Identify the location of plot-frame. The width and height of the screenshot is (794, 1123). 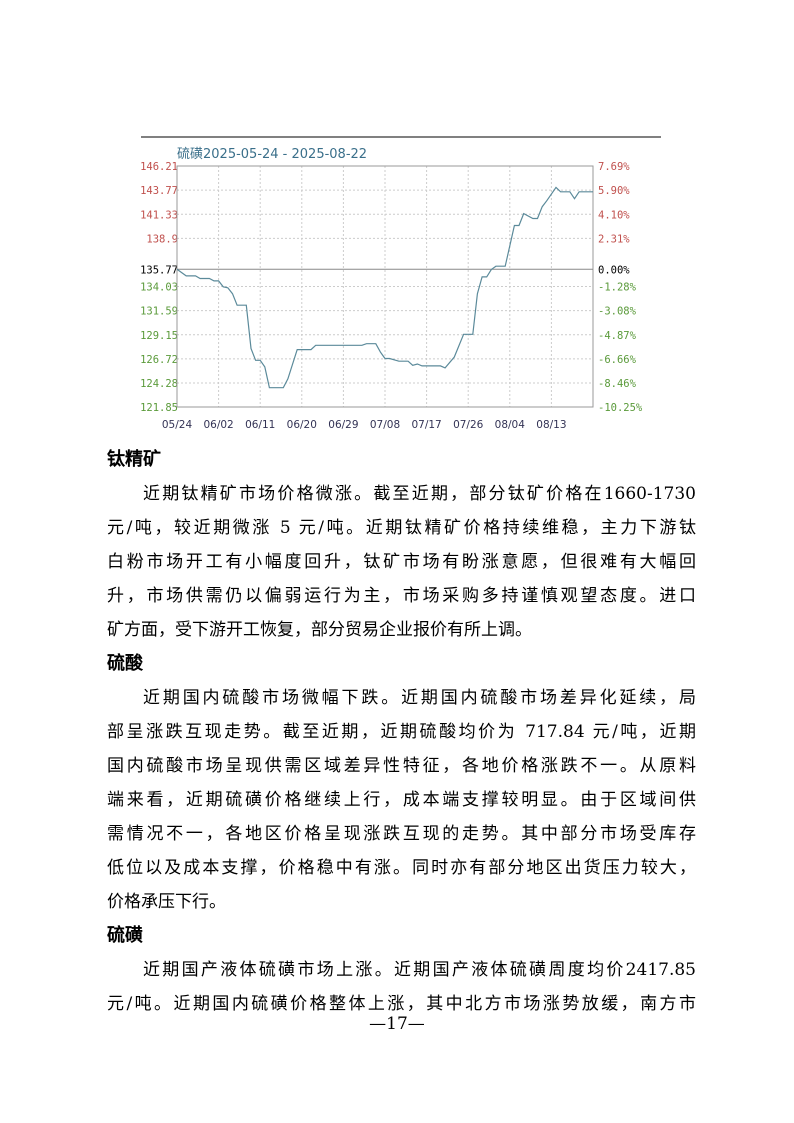
(385, 286).